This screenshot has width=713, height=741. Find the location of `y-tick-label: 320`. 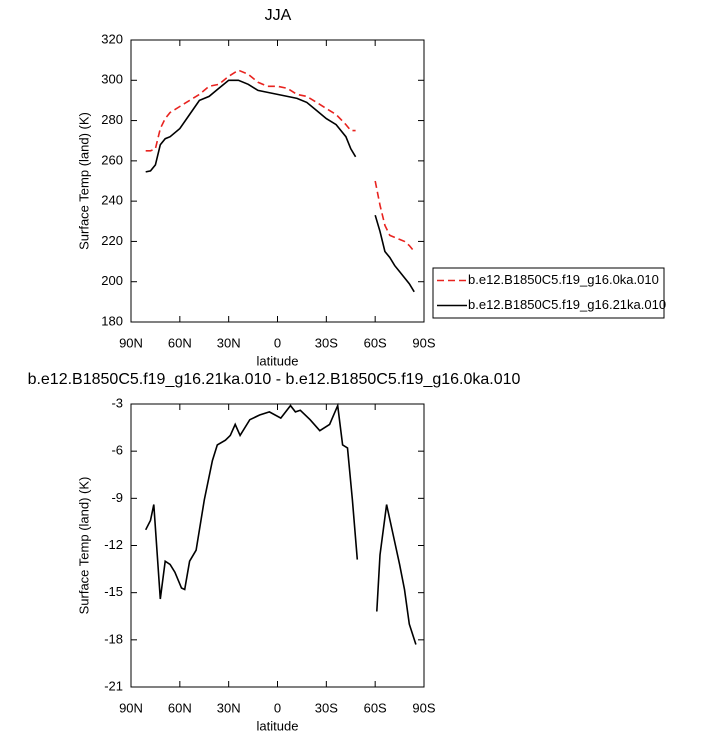

y-tick-label: 320 is located at coordinates (112, 38).